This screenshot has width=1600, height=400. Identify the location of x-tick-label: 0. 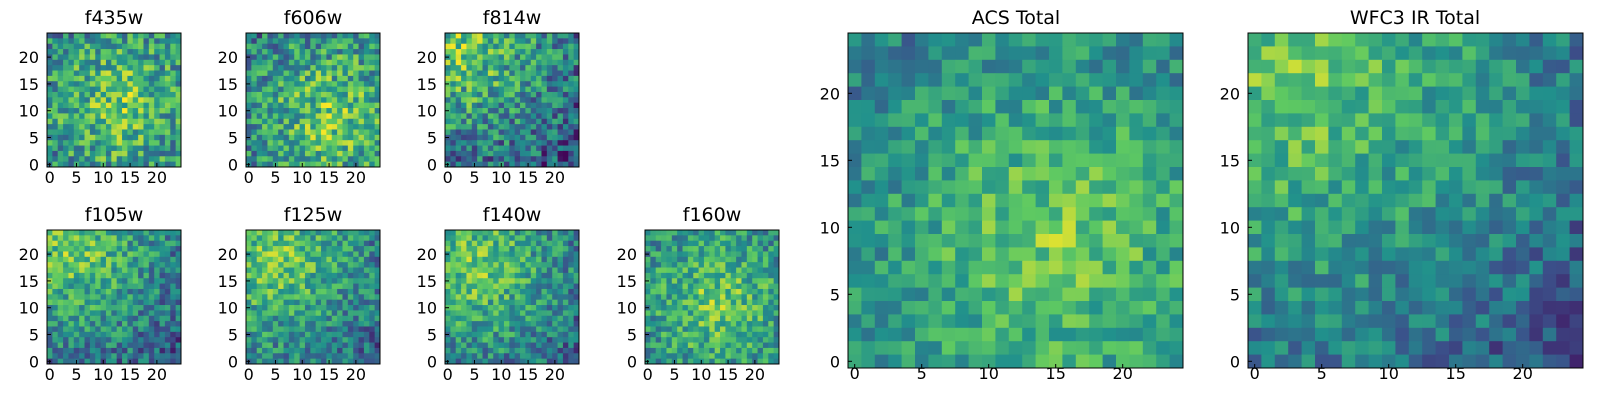
(648, 374).